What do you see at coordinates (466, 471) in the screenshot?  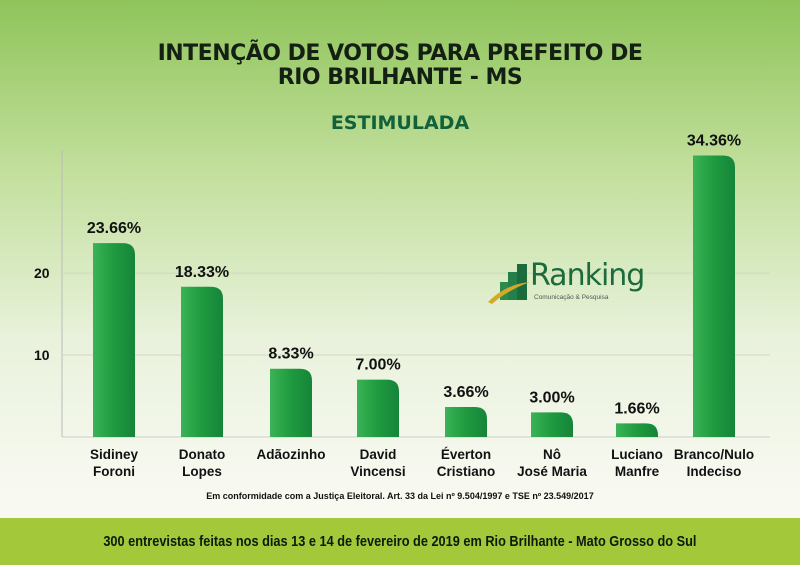 I see `x-tick-label: Cristiano` at bounding box center [466, 471].